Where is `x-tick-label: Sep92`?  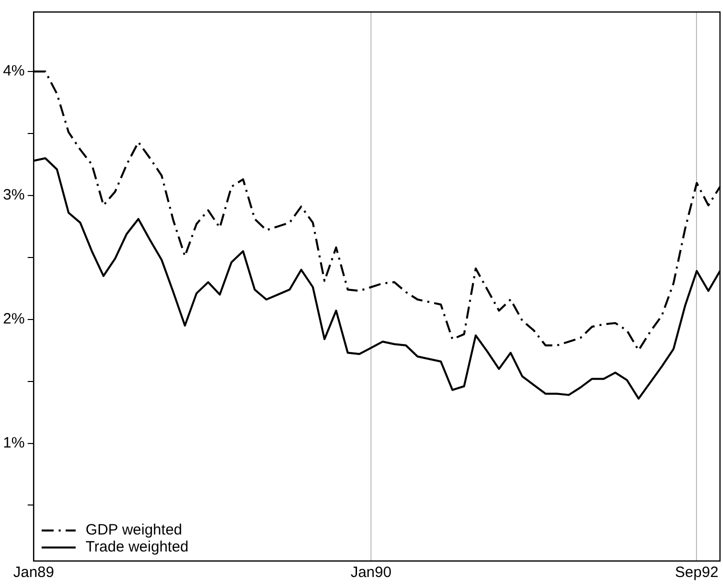
x-tick-label: Sep92 is located at coordinates (696, 573).